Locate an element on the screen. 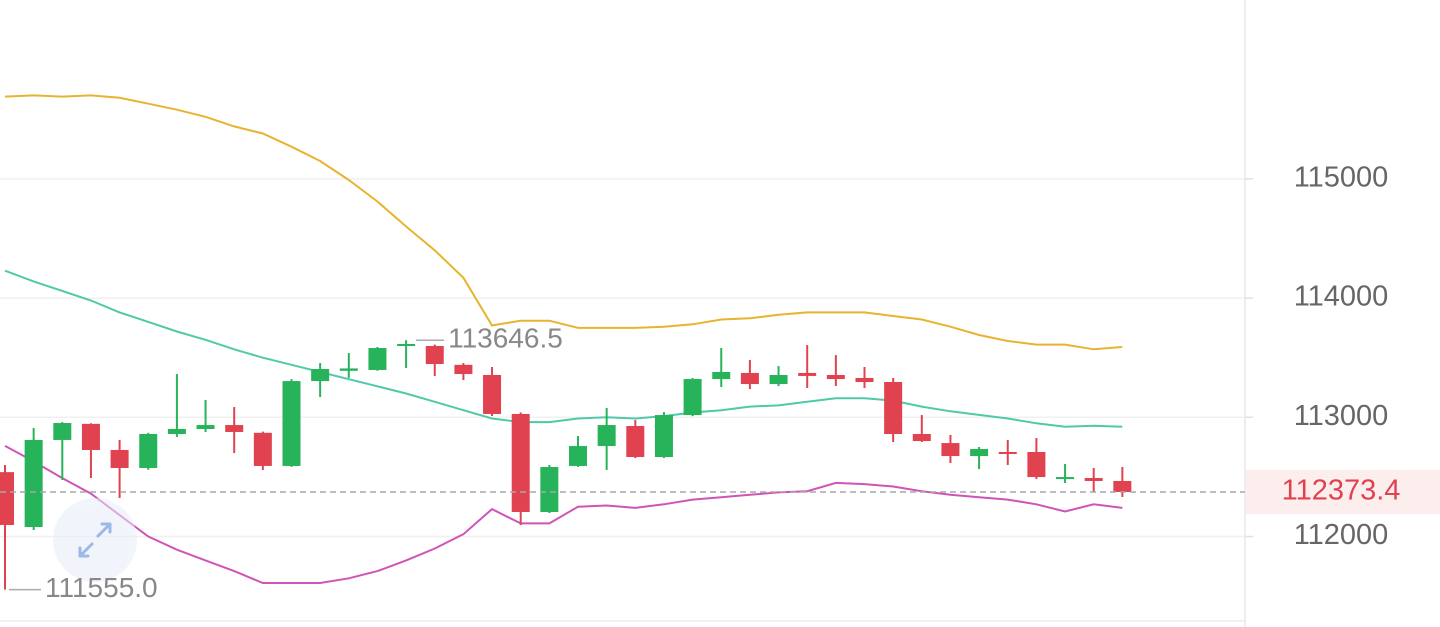  y-tick-label: 115000 is located at coordinates (1341, 178).